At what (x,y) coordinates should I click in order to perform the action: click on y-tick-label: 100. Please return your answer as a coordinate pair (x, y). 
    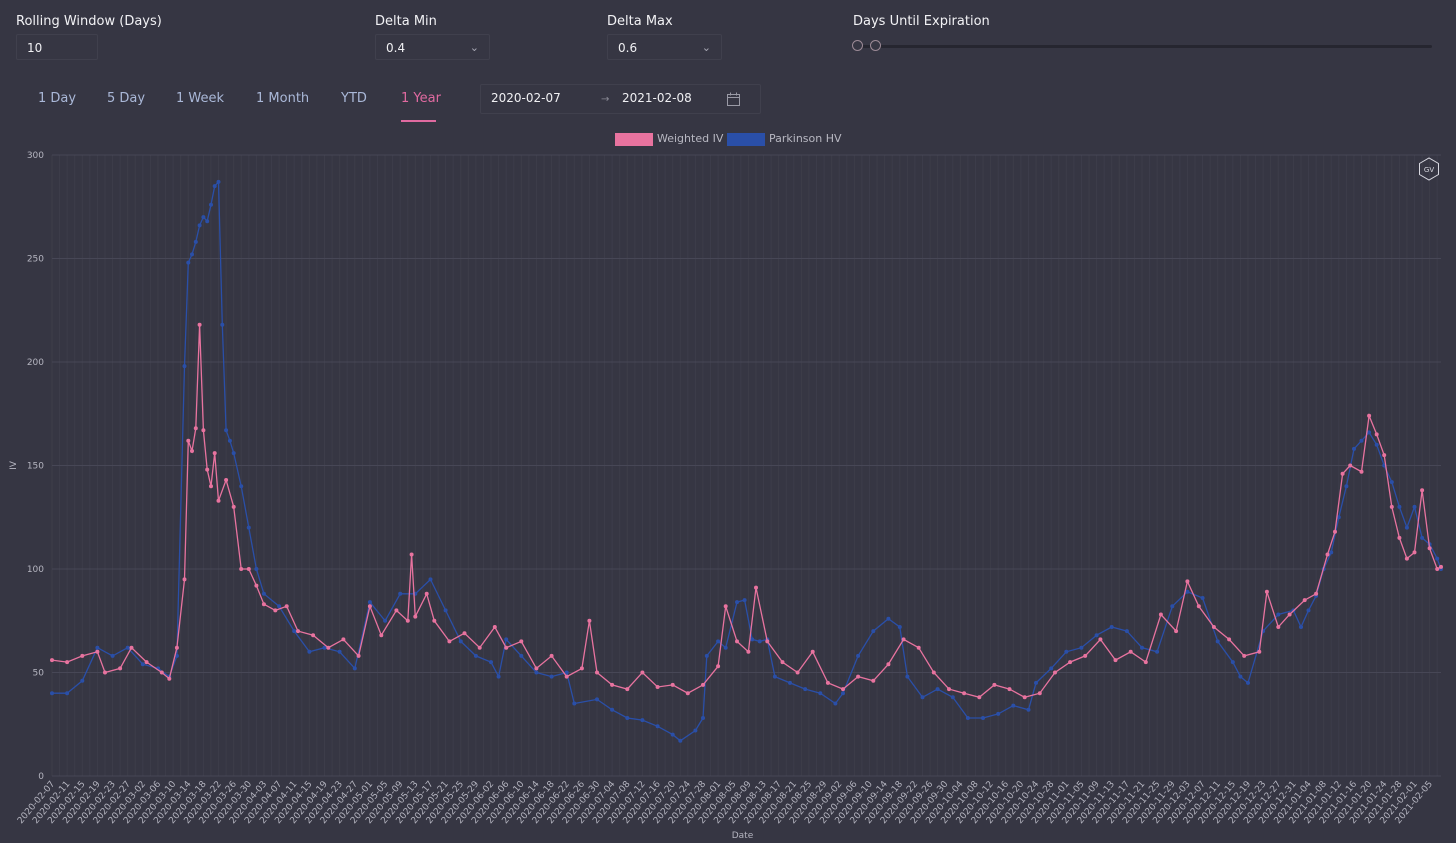
    Looking at the image, I should click on (35, 570).